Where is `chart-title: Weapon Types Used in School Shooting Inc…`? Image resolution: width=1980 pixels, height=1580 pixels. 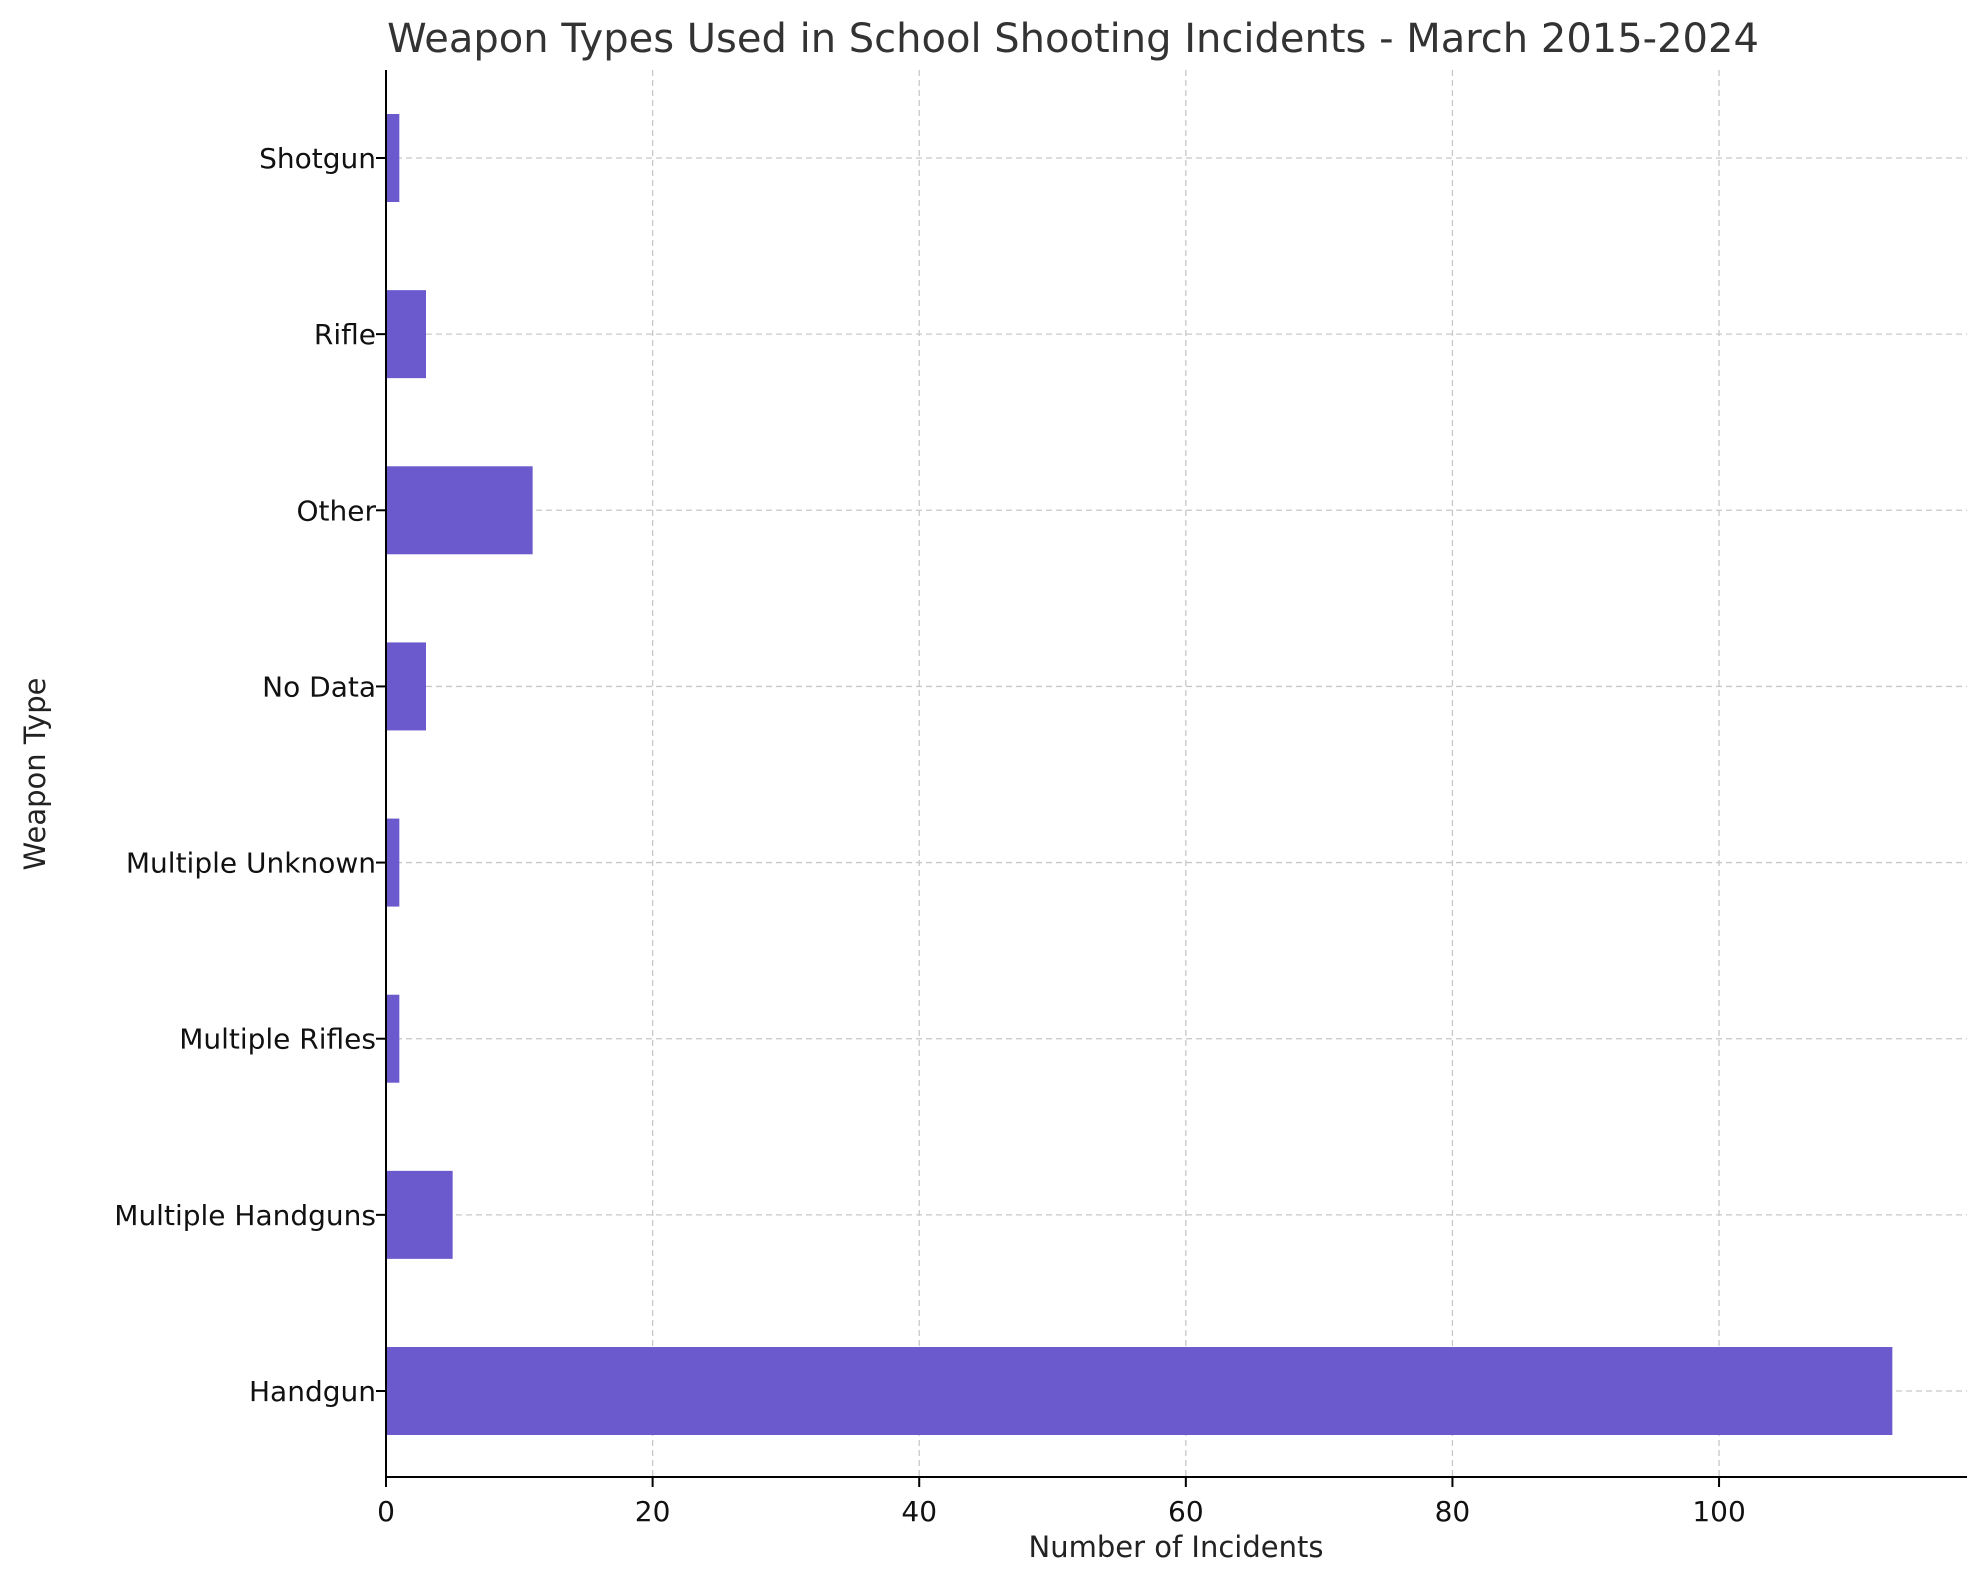
chart-title: Weapon Types Used in School Shooting Inc… is located at coordinates (1073, 39).